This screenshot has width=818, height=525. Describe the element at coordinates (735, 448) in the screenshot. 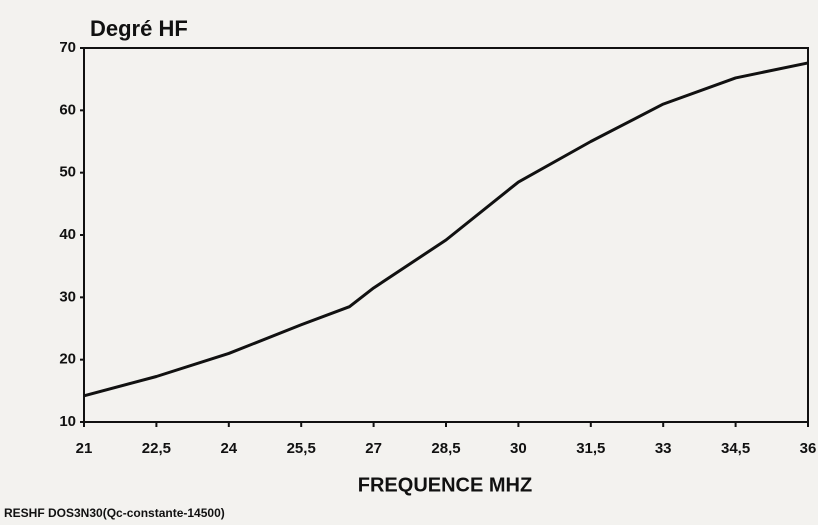

I see `x-tick-label: 34,5` at that location.